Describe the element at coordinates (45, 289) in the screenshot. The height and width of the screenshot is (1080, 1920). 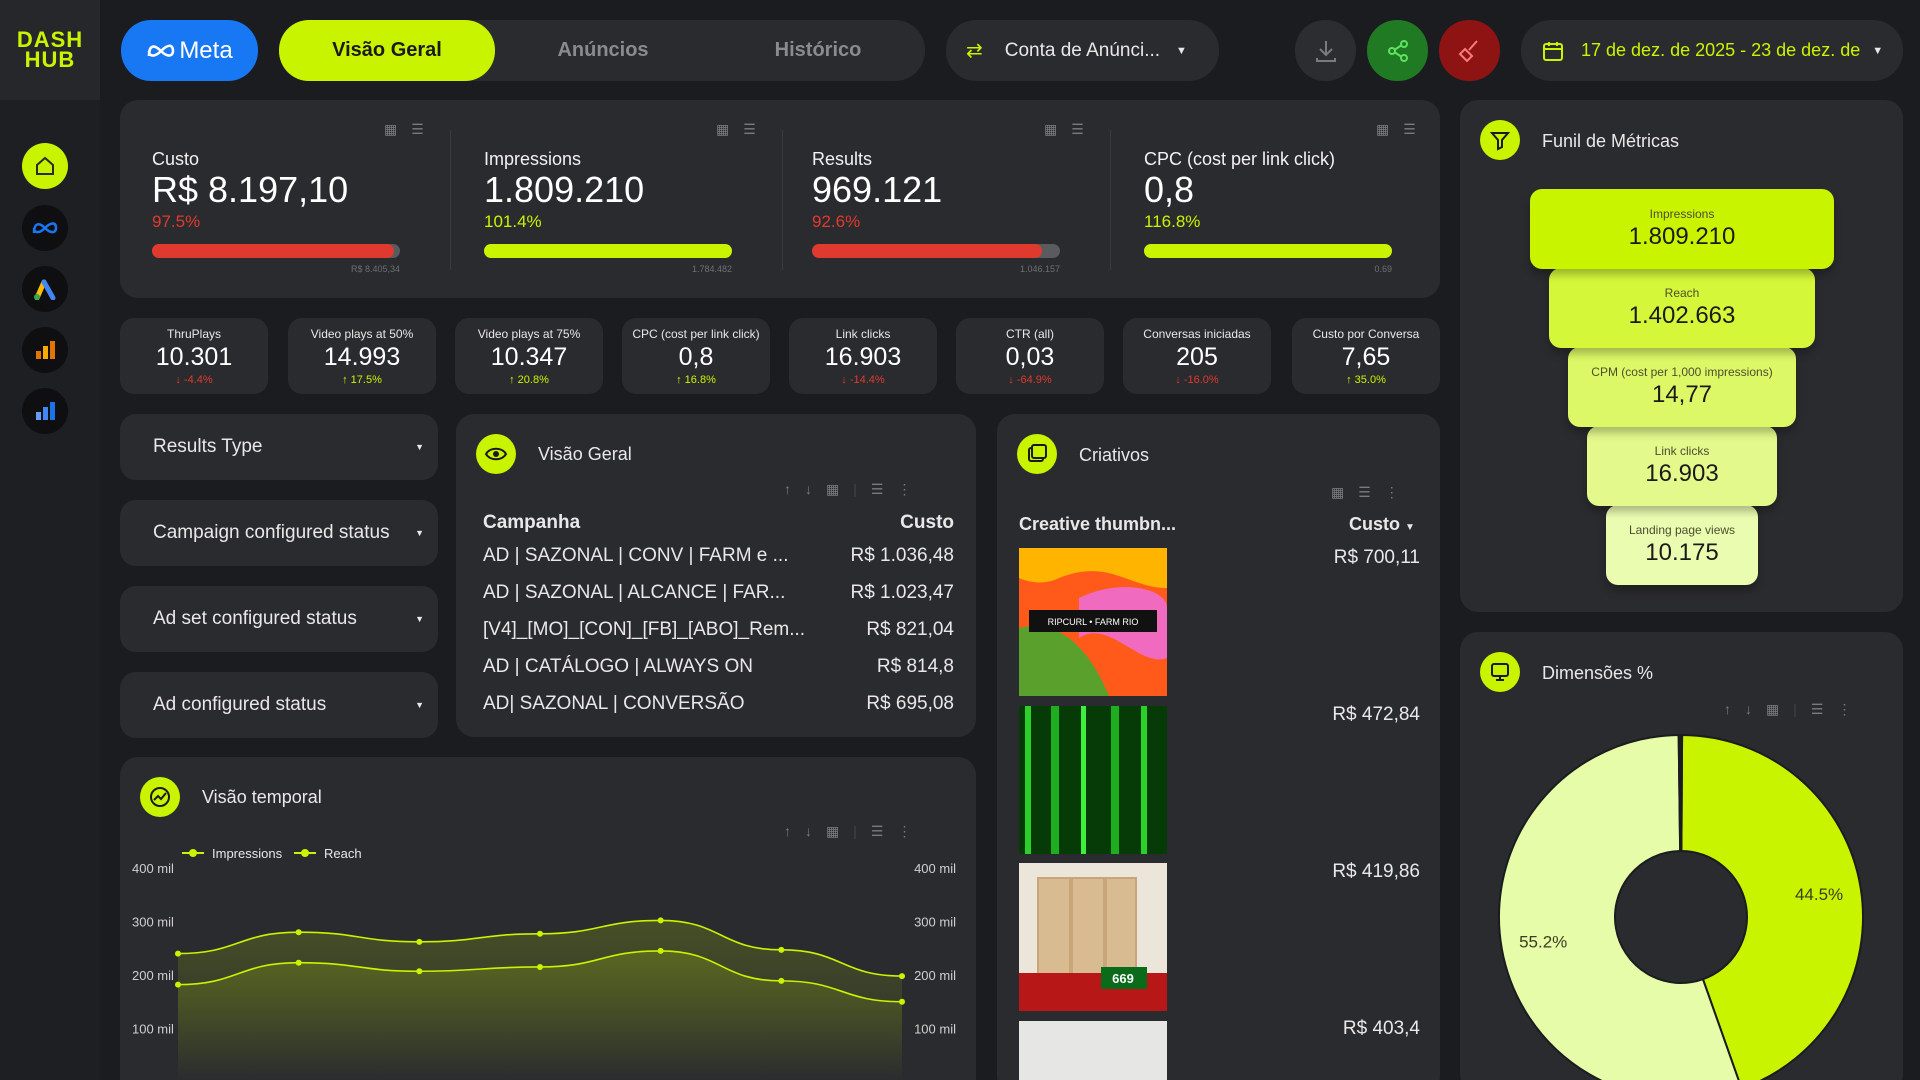
I see `google-ads-nav-icon` at that location.